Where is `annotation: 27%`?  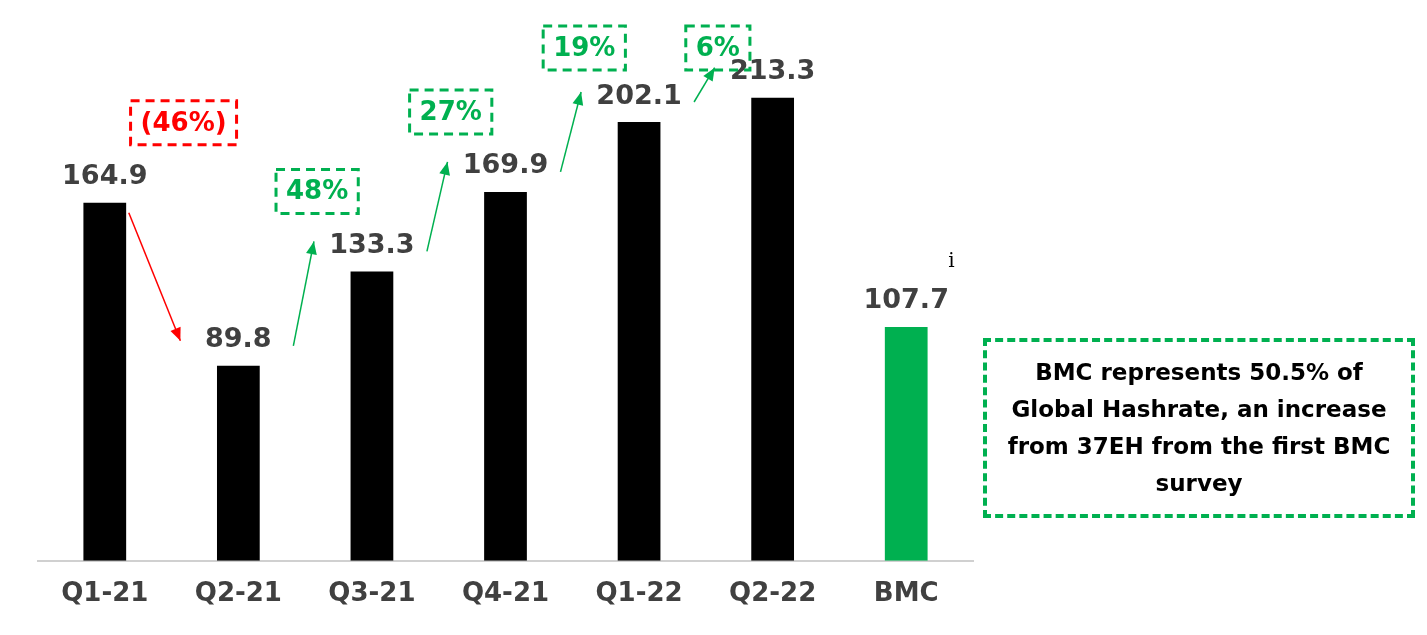
annotation: 27% is located at coordinates (450, 110).